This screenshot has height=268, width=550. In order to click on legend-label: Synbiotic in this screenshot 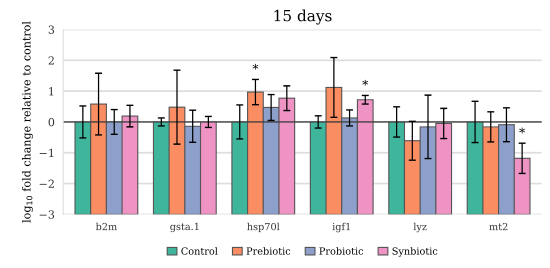, I will do `click(415, 252)`.